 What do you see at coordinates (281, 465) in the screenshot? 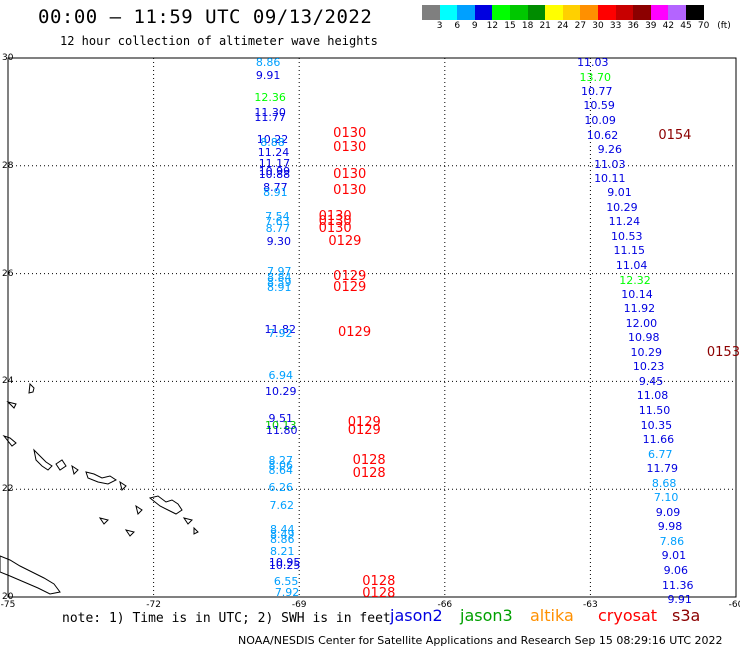
I see `wave-height-value: 8.06` at bounding box center [281, 465].